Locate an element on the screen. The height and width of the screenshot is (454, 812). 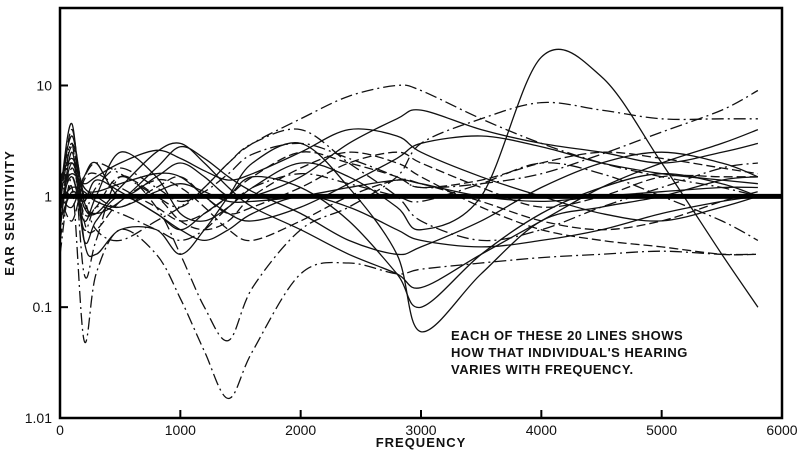
x-tick-label-3000: 3000 is located at coordinates (420, 430).